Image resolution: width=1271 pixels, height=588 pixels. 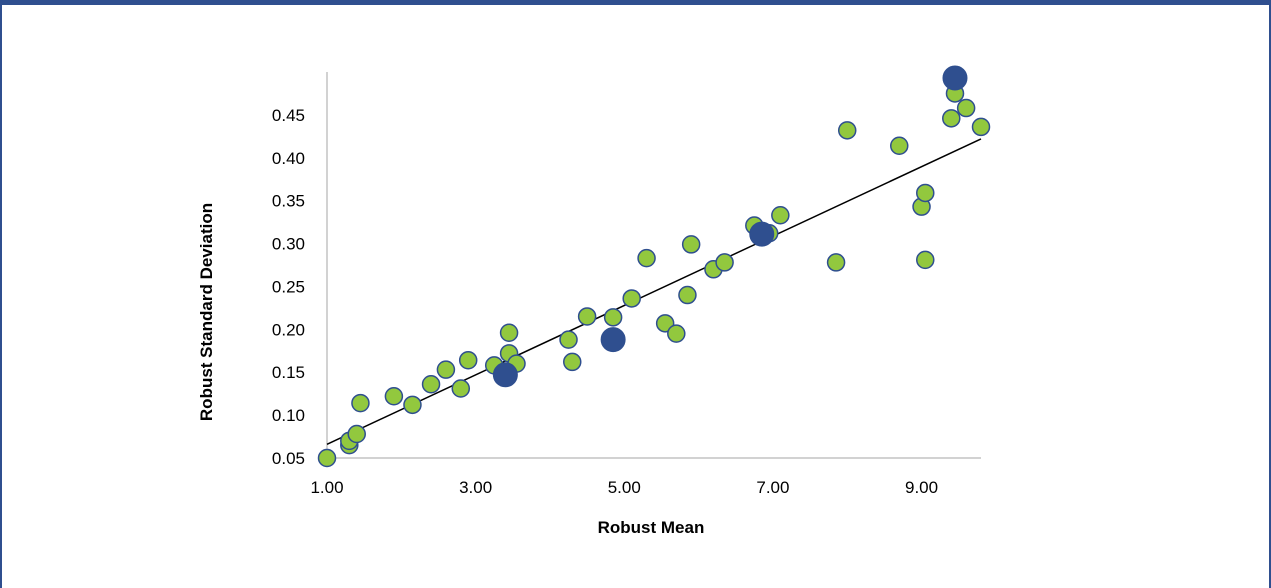 What do you see at coordinates (206, 312) in the screenshot?
I see `y-axis-title: Robust Standard Deviation` at bounding box center [206, 312].